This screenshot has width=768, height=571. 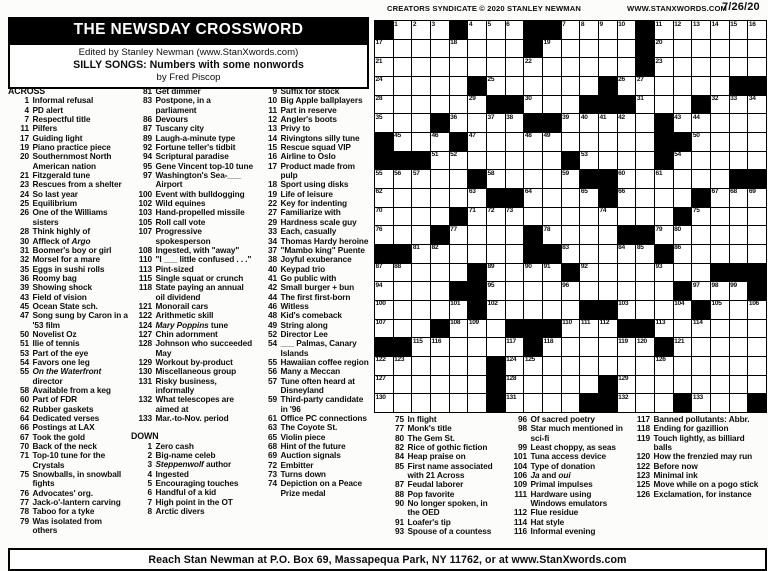 What do you see at coordinates (313, 404) in the screenshot?
I see `down-clue-59: 59 Third-party candidate in '96` at bounding box center [313, 404].